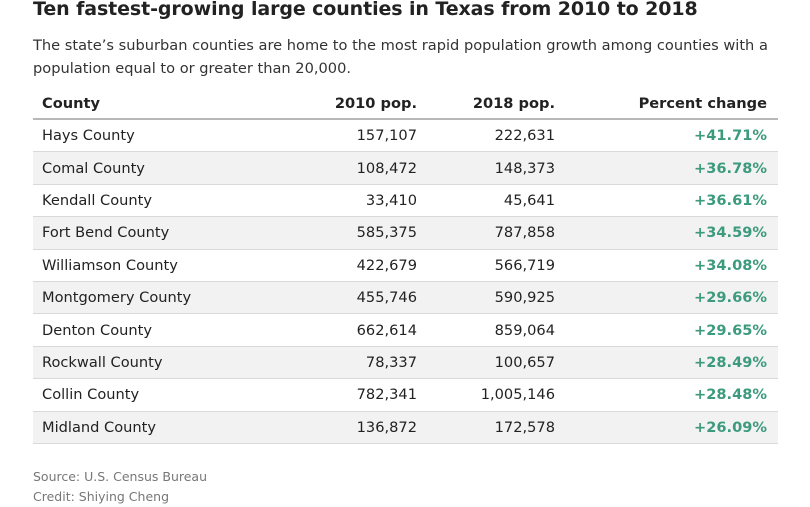  I want to click on table-row: Fort Bend County 585,375 787,858 +34.59%, so click(405, 233).